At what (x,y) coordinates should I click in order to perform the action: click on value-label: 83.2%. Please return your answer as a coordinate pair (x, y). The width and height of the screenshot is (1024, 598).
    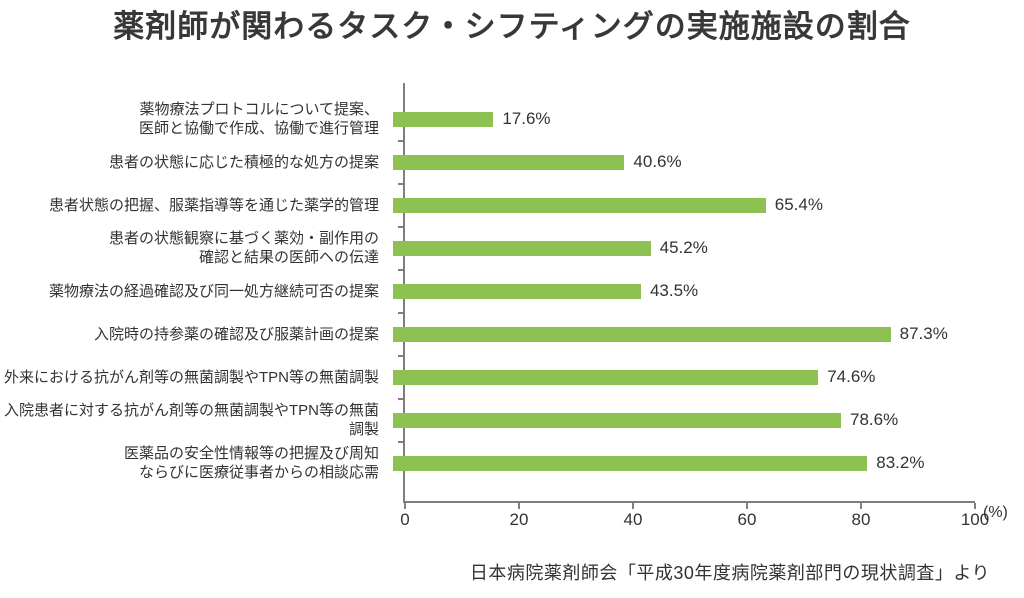
    Looking at the image, I should click on (900, 463).